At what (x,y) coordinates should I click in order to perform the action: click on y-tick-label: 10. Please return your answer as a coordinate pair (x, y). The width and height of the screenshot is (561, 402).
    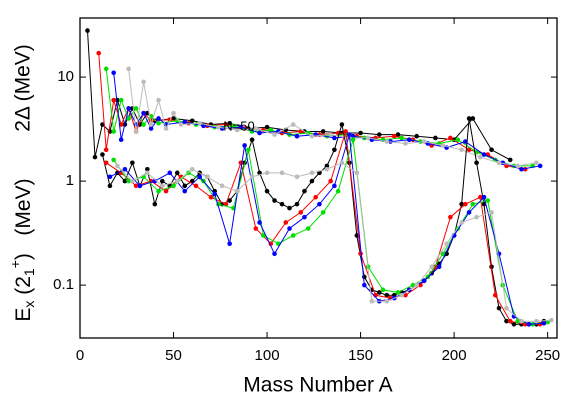
    Looking at the image, I should click on (65, 76).